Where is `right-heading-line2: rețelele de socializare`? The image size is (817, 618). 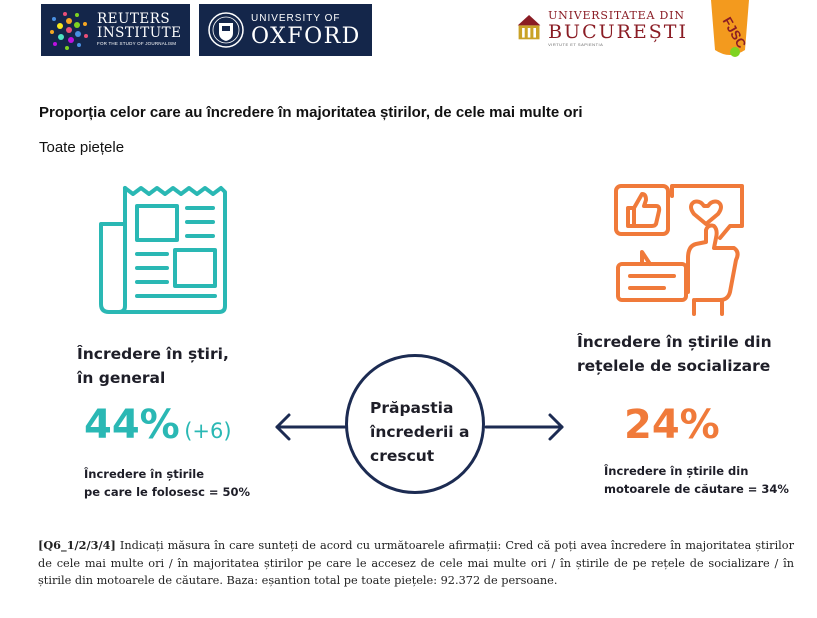
right-heading-line2: rețelele de socializare is located at coordinates (674, 366).